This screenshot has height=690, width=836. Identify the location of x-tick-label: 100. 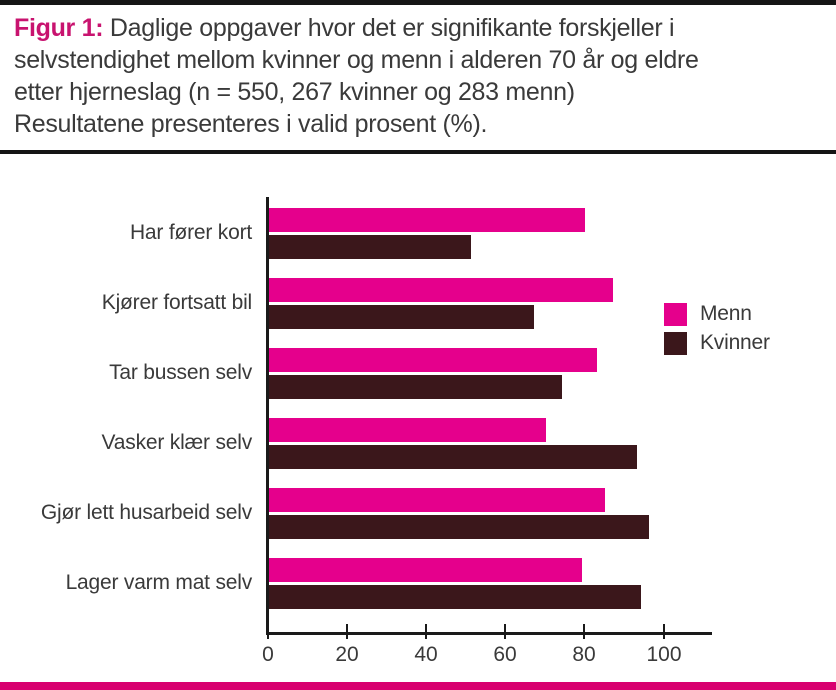
(664, 654).